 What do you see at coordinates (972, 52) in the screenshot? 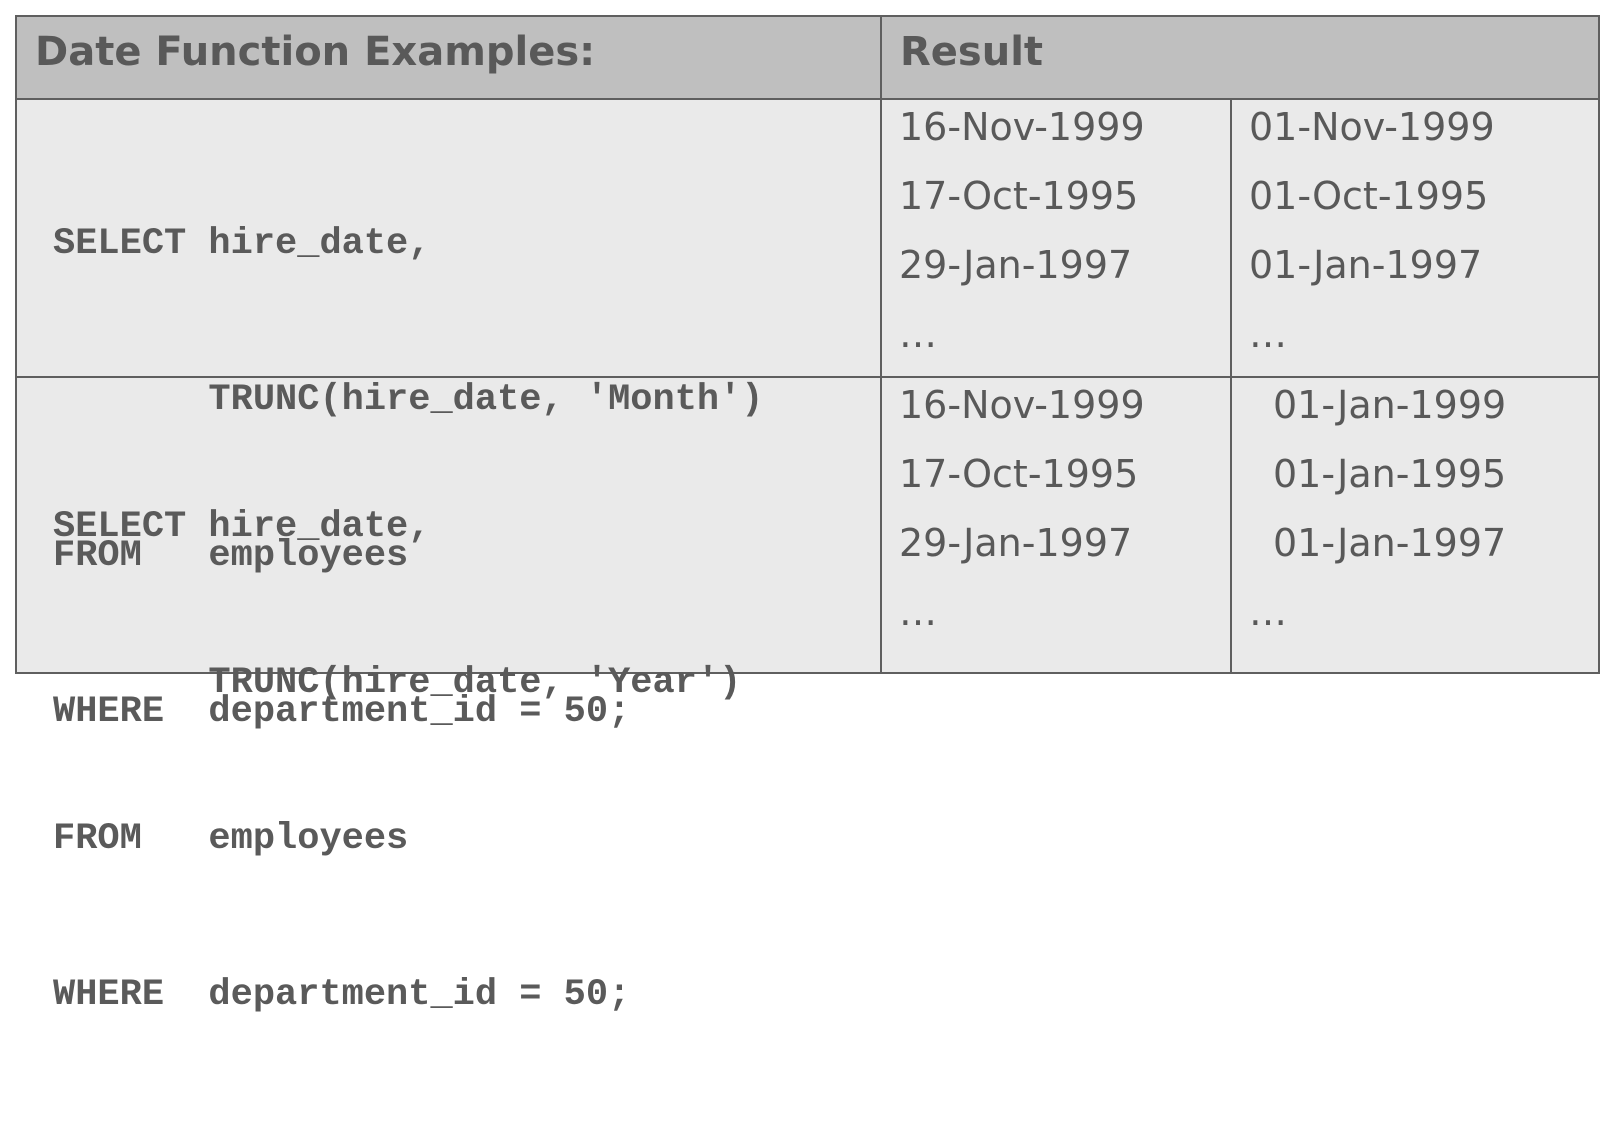
I see `result-header: Result` at bounding box center [972, 52].